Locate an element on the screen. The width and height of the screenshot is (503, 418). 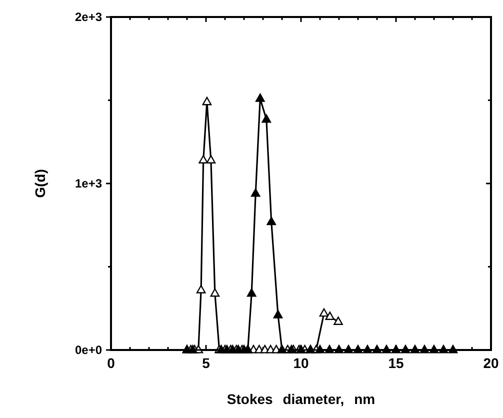
x-tick-label: 5 is located at coordinates (206, 363).